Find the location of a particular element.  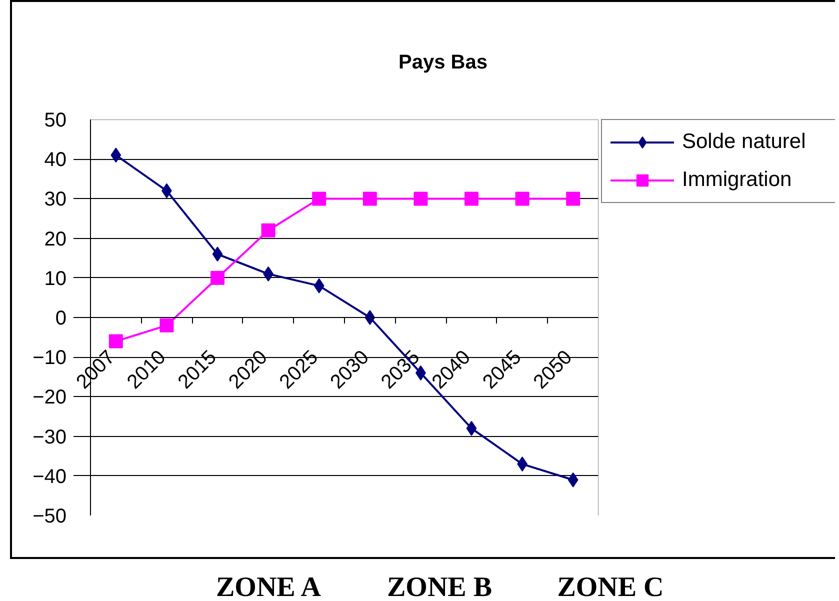

y-tick-label: 30 is located at coordinates (55, 199).